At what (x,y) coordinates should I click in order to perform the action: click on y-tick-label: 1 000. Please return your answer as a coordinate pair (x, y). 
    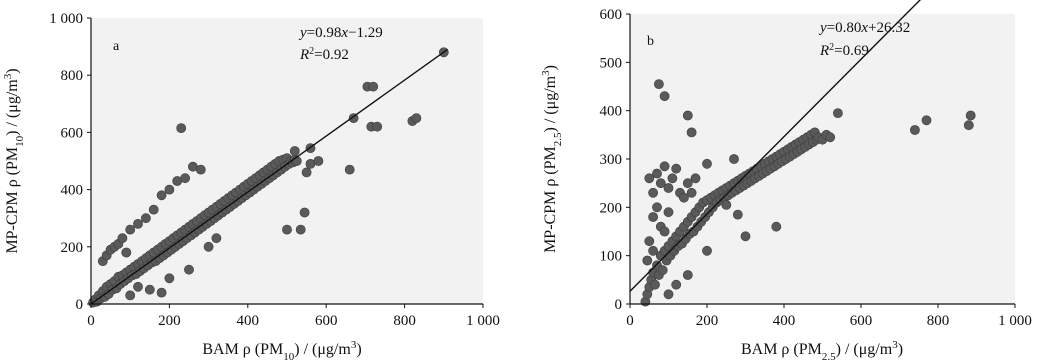
    Looking at the image, I should click on (66, 19).